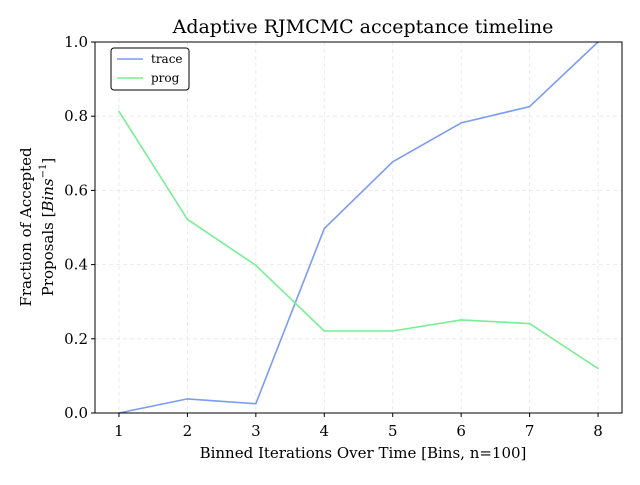  What do you see at coordinates (76, 265) in the screenshot?
I see `y-tick-label: 0.4` at bounding box center [76, 265].